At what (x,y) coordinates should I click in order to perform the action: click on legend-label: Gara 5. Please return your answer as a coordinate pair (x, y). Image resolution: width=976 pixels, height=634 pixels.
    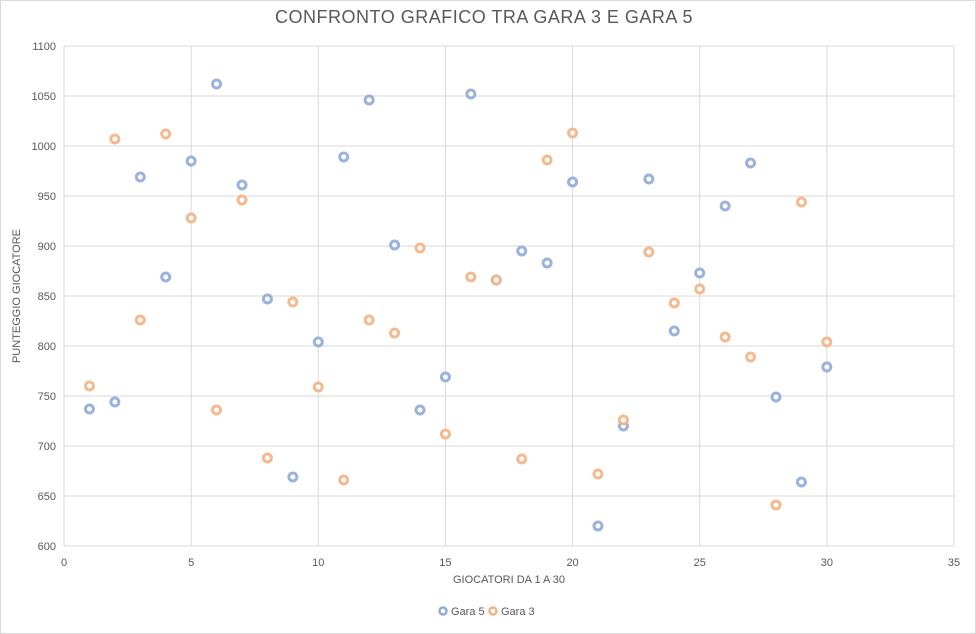
    Looking at the image, I should click on (468, 612).